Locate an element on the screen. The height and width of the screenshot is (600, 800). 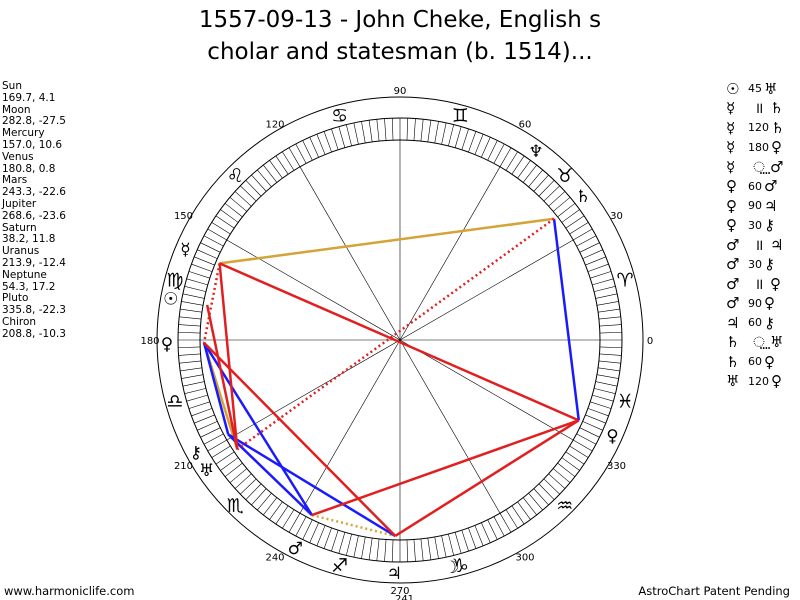
planet-glyph-sun: ☉ is located at coordinates (170, 299).